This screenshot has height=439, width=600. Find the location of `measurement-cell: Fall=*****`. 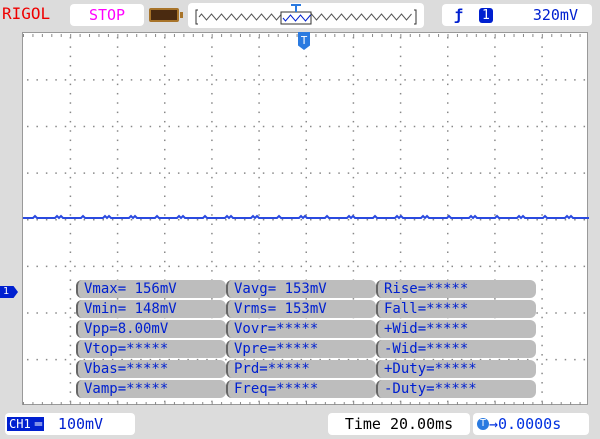

measurement-cell: Fall=***** is located at coordinates (456, 309).